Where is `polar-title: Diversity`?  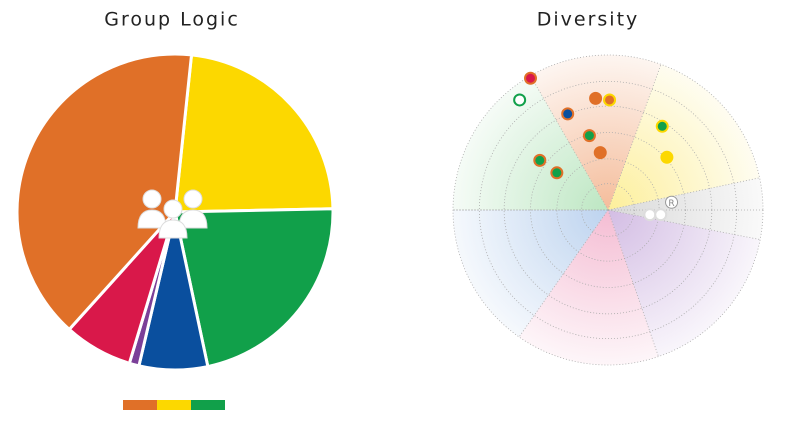
polar-title: Diversity is located at coordinates (588, 20).